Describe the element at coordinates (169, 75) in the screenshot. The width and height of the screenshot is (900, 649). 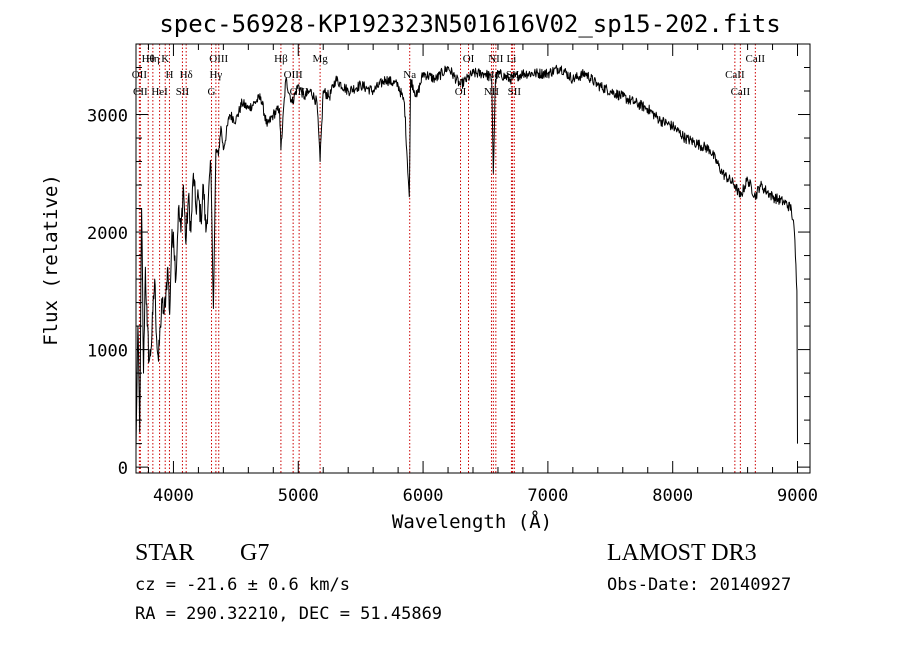
I see `spectral-line-label: H` at that location.